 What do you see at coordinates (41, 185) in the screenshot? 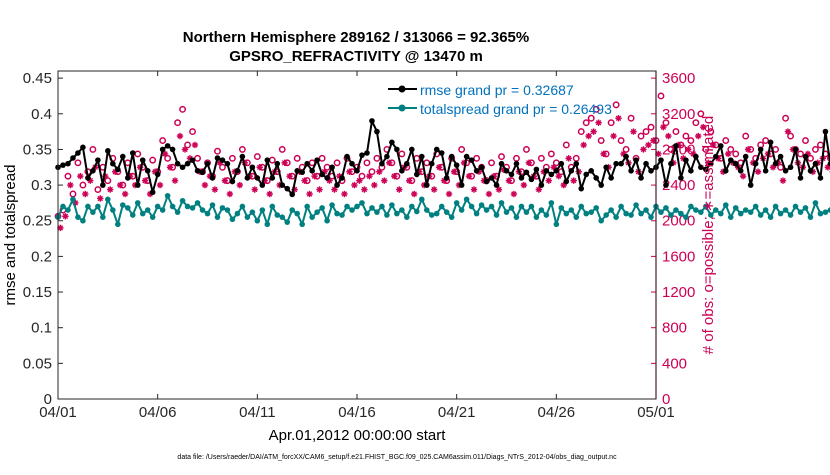
I see `left-y-tick-label: 0.3` at bounding box center [41, 185].